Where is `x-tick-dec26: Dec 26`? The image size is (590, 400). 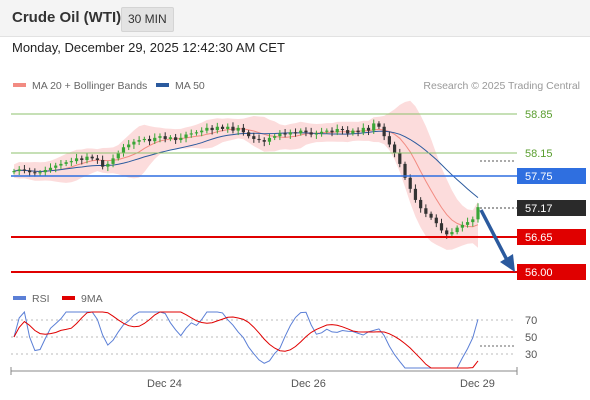 x-tick-dec26: Dec 26 is located at coordinates (308, 384).